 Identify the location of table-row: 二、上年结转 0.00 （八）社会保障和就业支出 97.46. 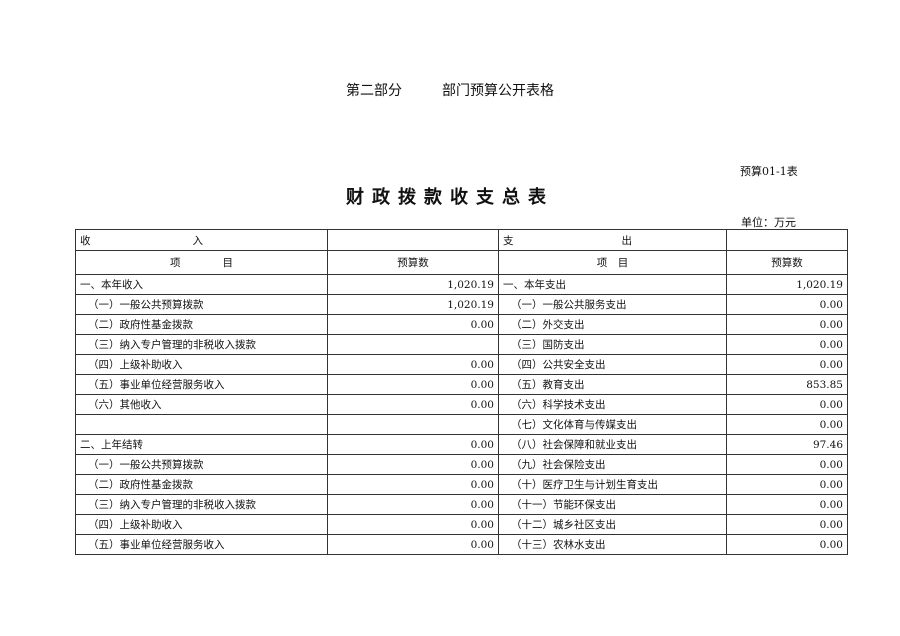
(461, 444).